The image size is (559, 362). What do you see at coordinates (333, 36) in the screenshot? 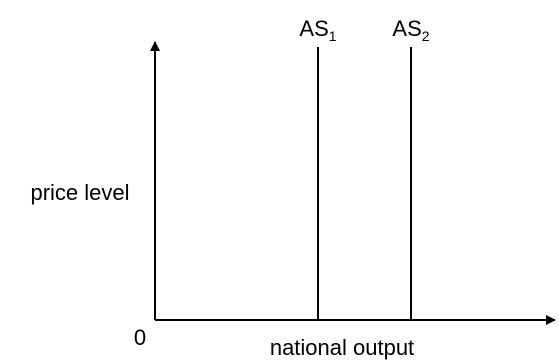
I see `as1-label-subscript: 1` at bounding box center [333, 36].